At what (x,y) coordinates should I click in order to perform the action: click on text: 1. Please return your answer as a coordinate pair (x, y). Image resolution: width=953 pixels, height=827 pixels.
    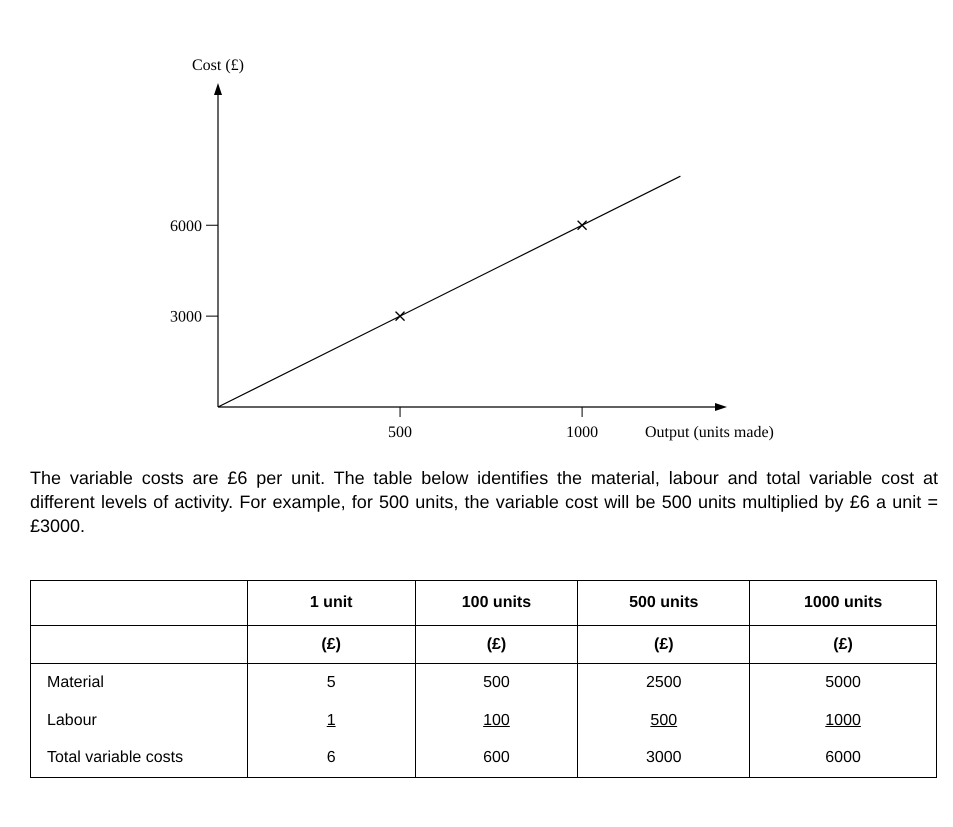
    Looking at the image, I should click on (331, 720).